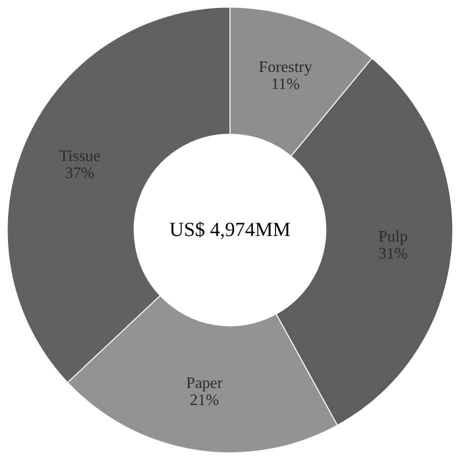 The width and height of the screenshot is (459, 459). Describe the element at coordinates (285, 67) in the screenshot. I see `slice-label: Forestry` at that location.